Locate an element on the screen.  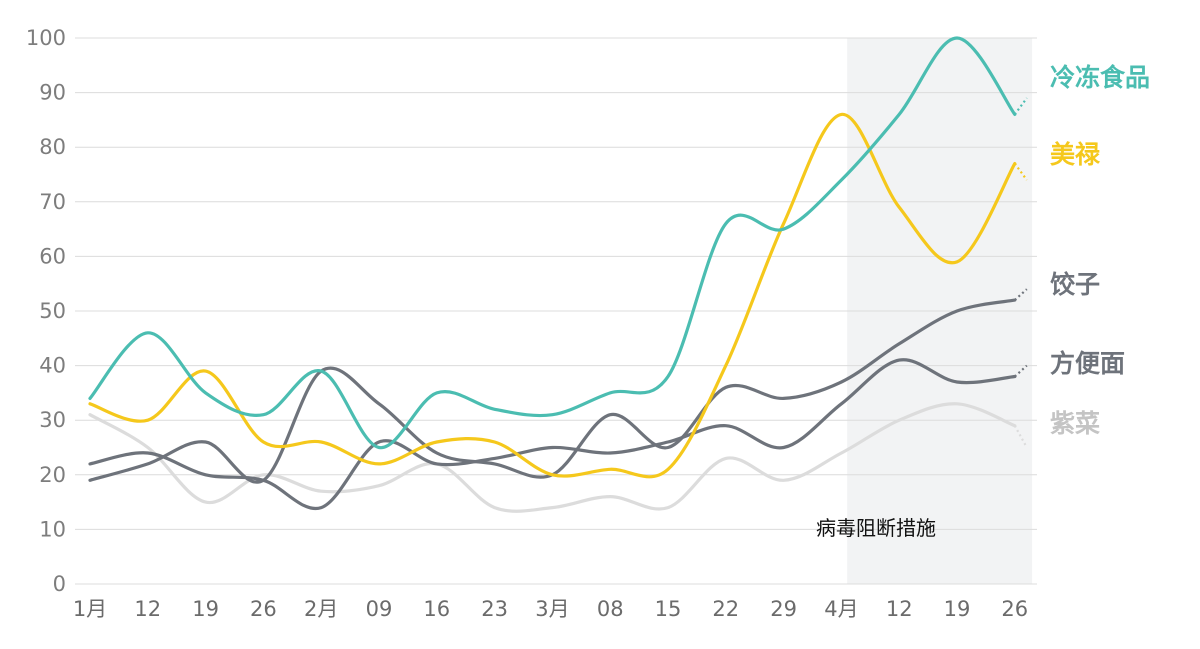
x-tick-label: 1月 is located at coordinates (90, 609).